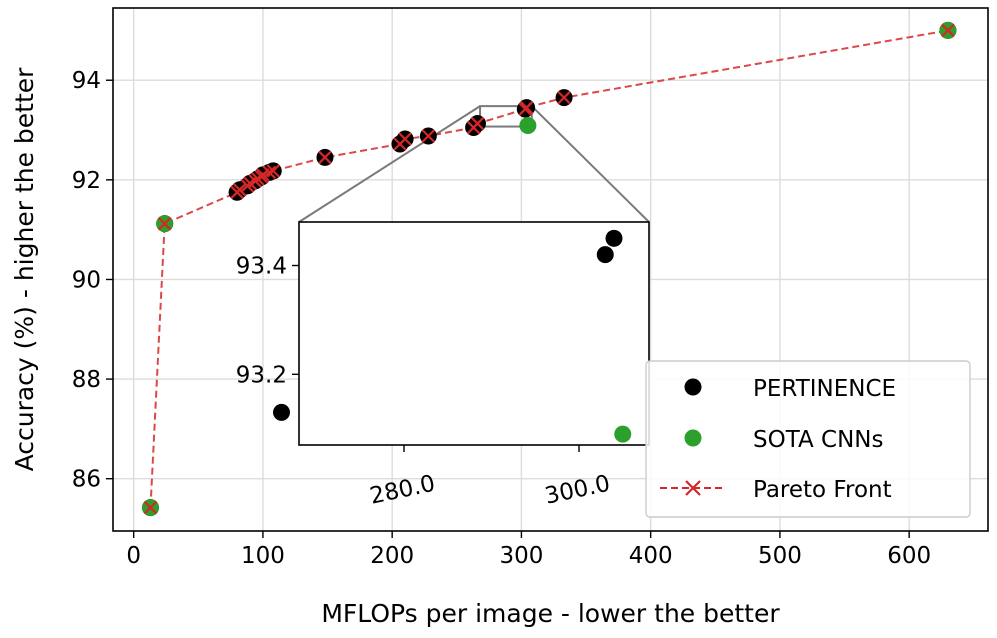 This screenshot has width=997, height=638. Describe the element at coordinates (623, 434) in the screenshot. I see `inset-sota-point` at that location.